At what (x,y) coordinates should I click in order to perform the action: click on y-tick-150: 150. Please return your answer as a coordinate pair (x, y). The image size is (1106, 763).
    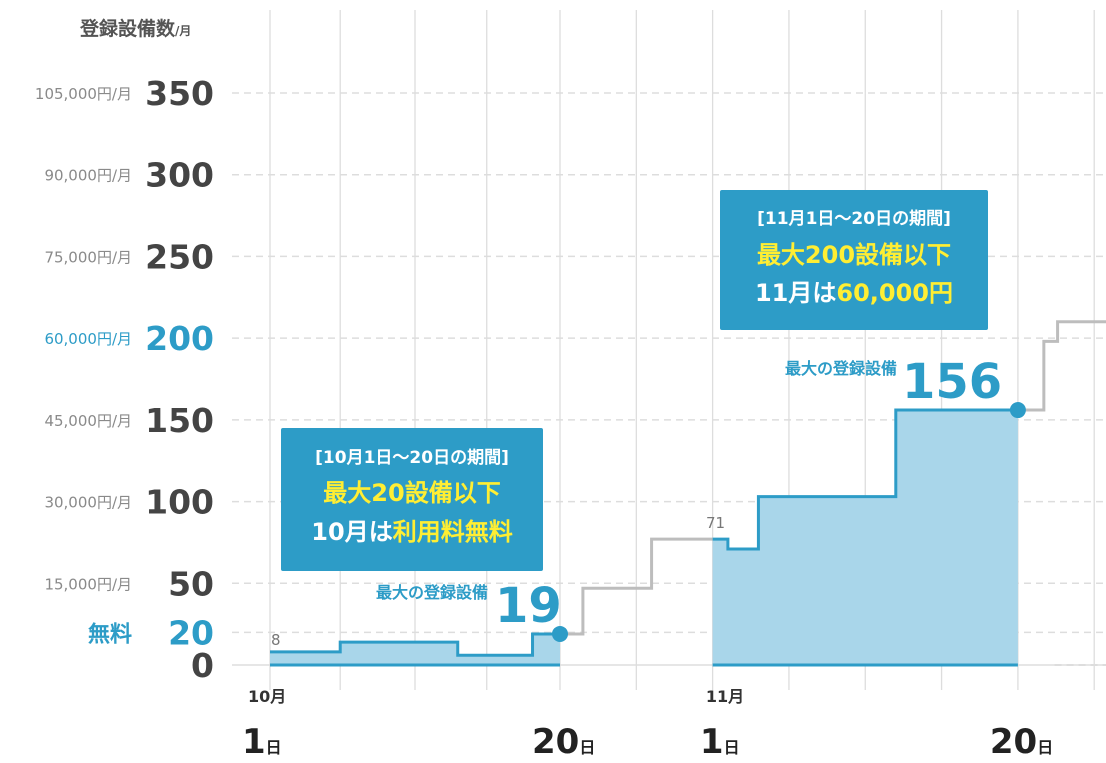
    Looking at the image, I should click on (179, 420).